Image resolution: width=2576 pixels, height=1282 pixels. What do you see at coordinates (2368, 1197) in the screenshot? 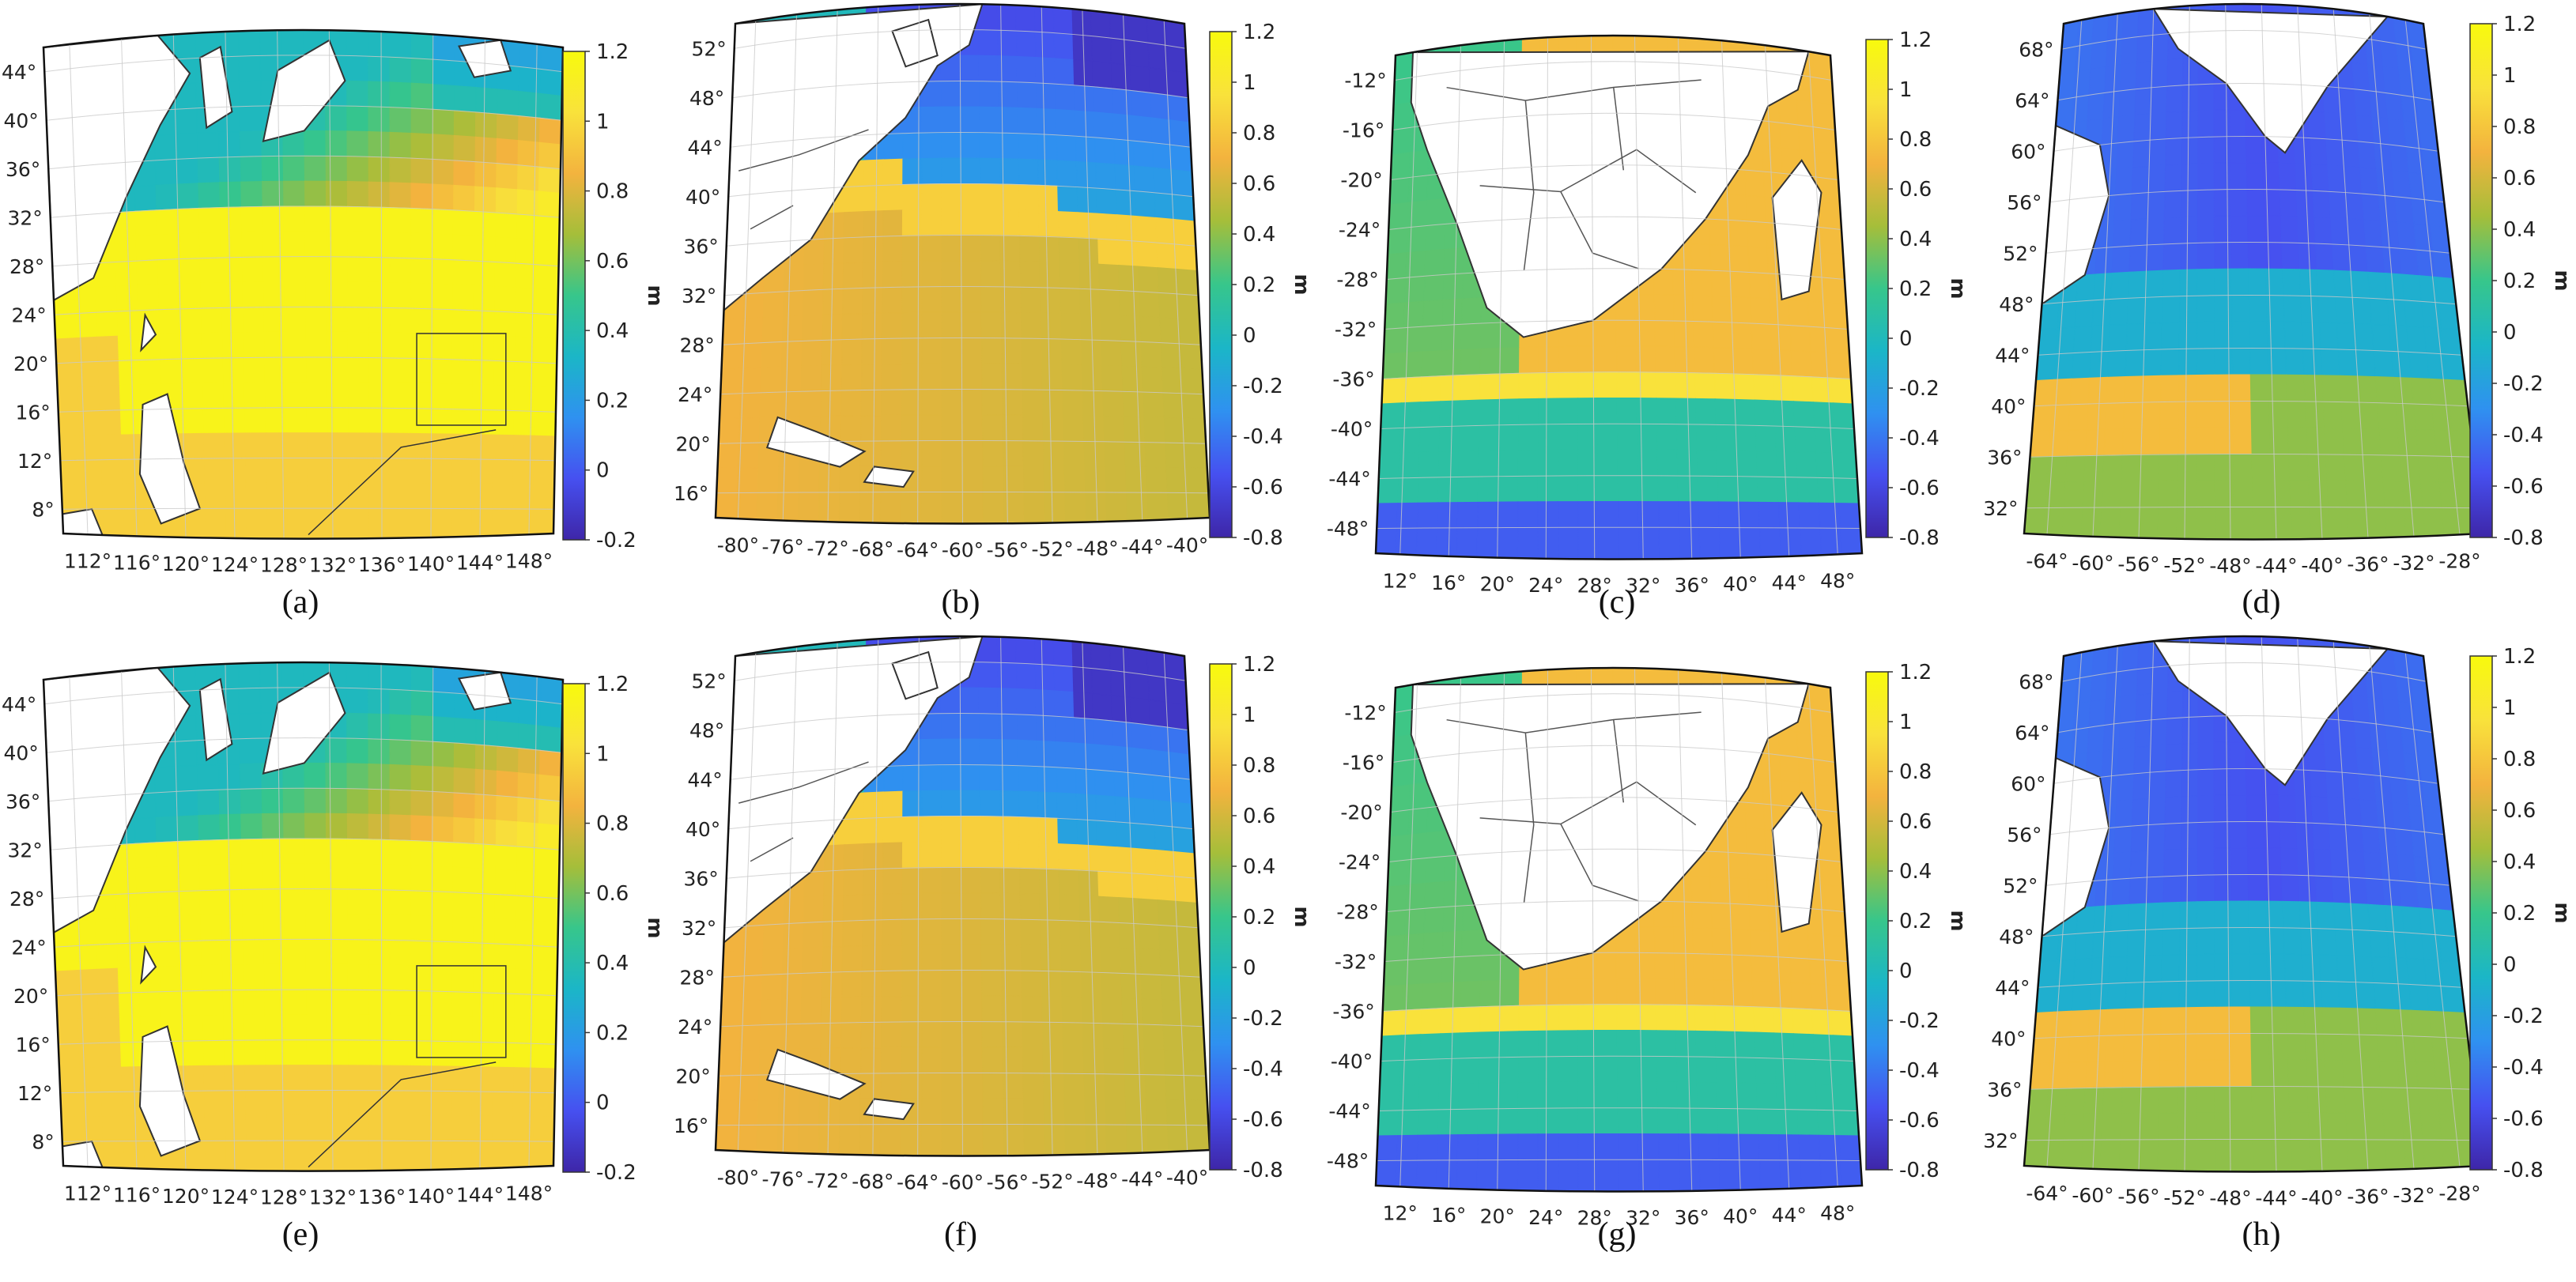
I see `lon-tick-label: -36°` at bounding box center [2368, 1197].